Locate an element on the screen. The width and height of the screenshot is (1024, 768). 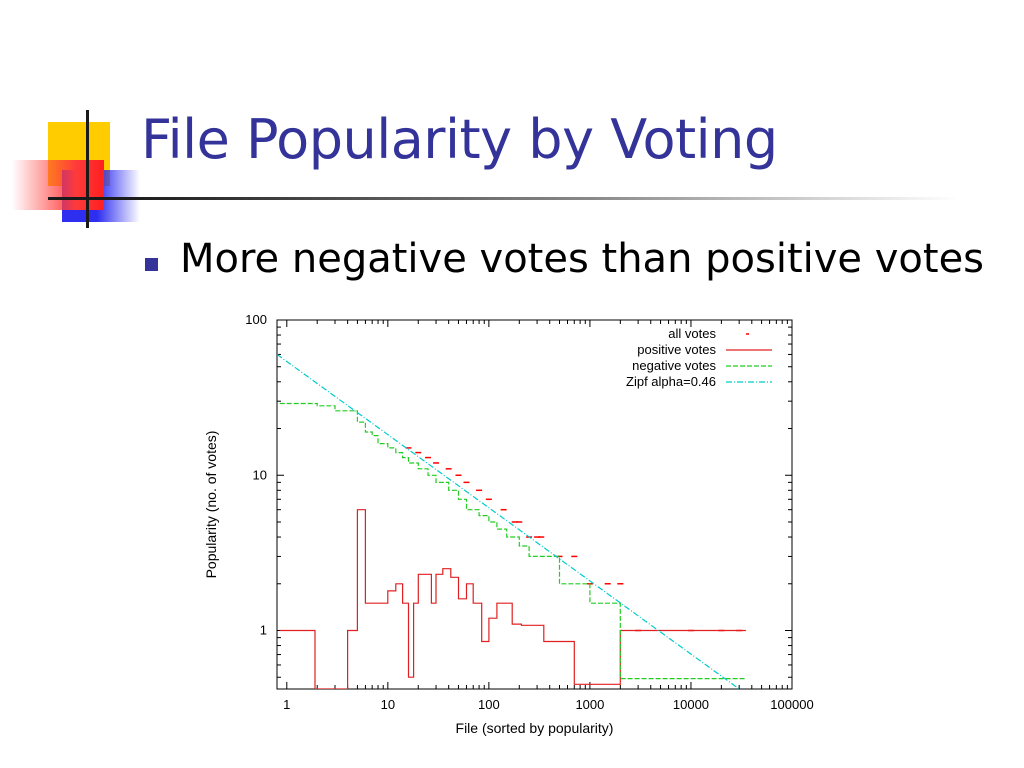
x-tick-label: 100 is located at coordinates (489, 704).